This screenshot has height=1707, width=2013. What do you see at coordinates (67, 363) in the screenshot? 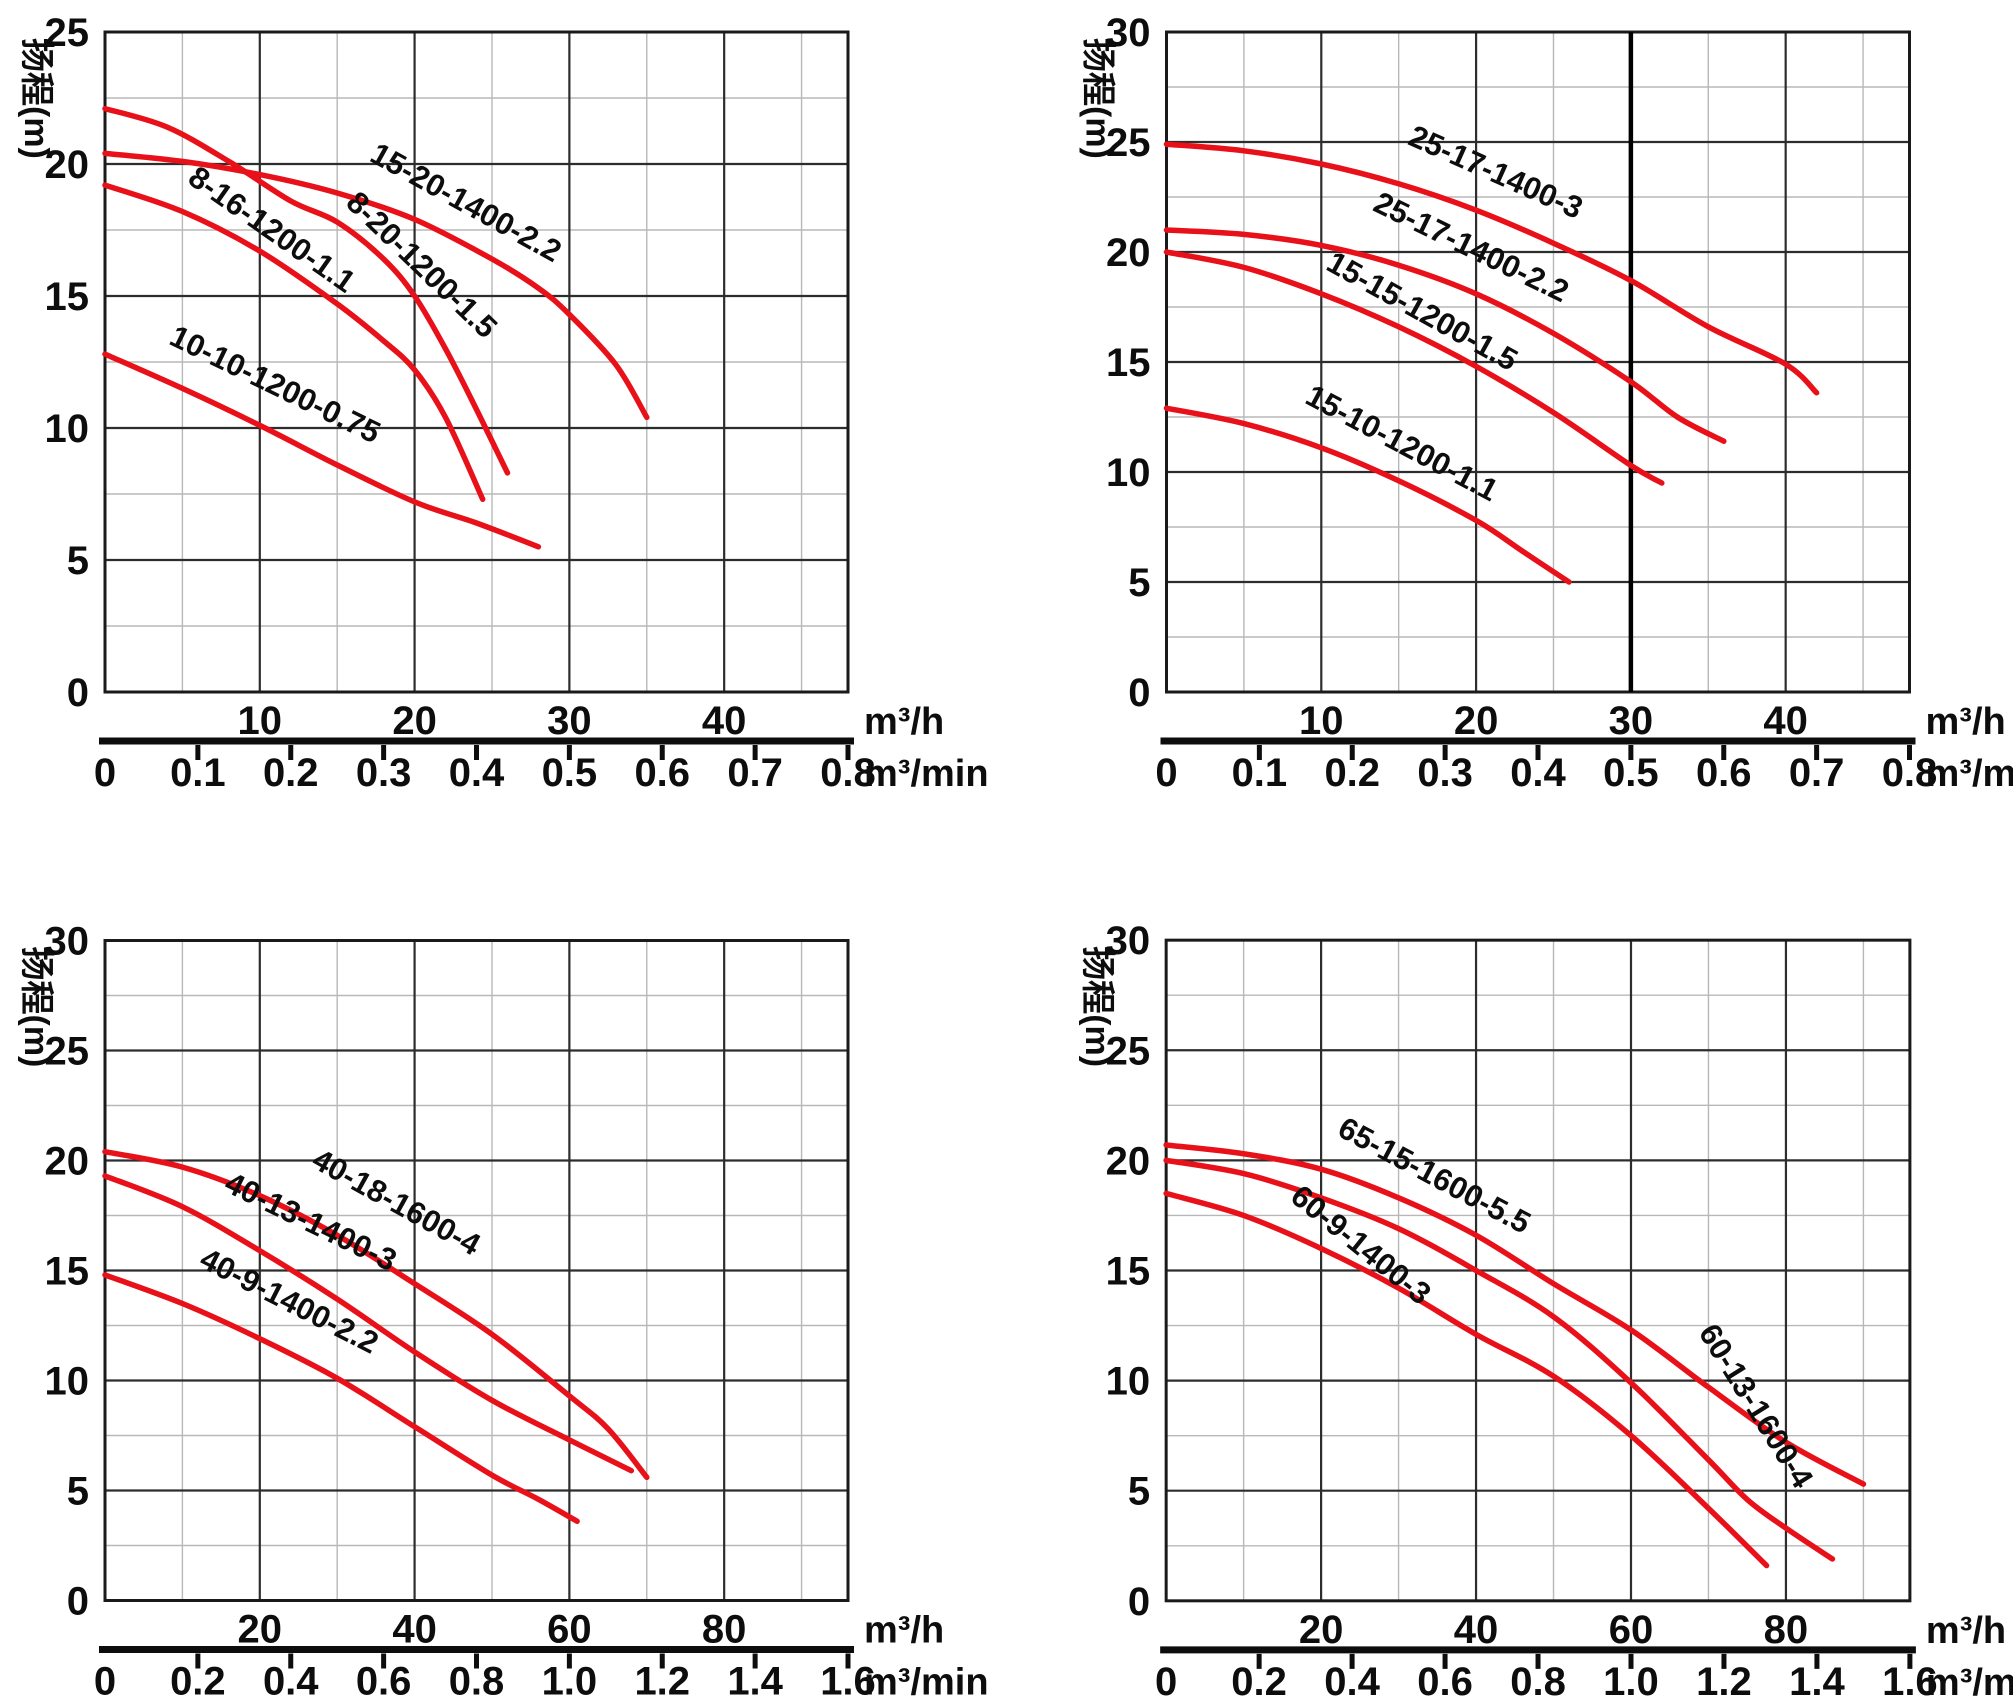
I see `y-axis-ticks: 25 20 15 10 5 0` at bounding box center [67, 363].